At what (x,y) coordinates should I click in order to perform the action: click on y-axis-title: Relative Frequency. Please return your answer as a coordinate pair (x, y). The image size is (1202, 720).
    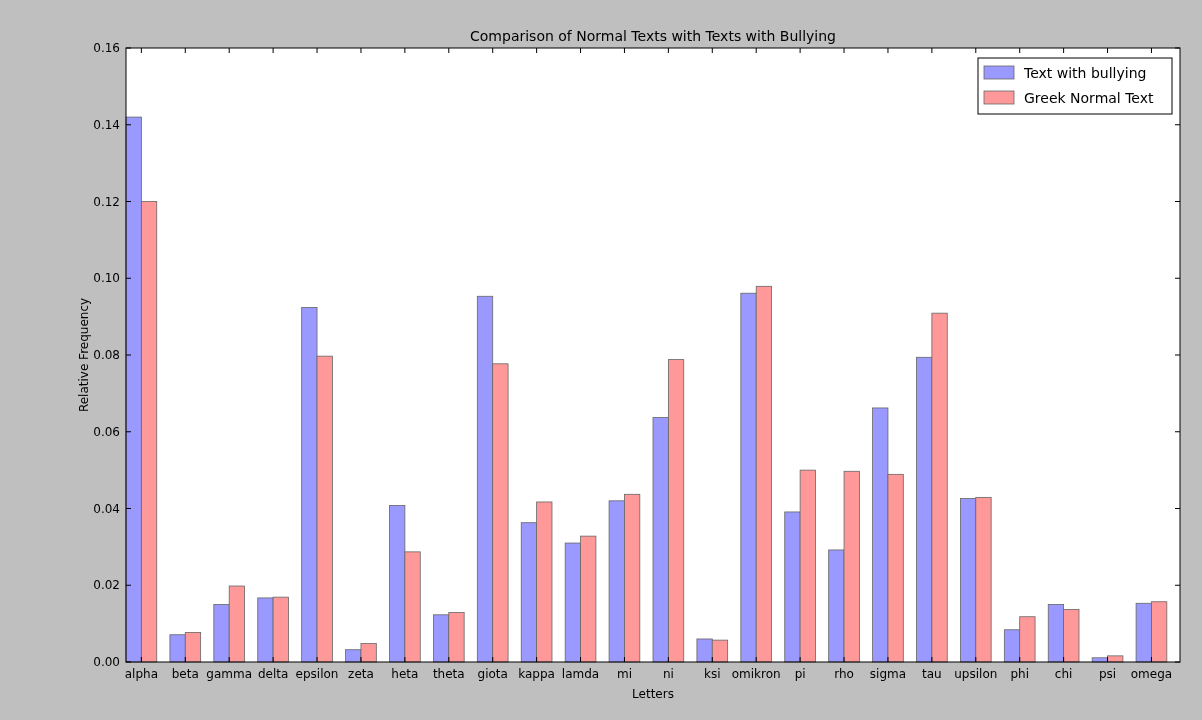
    Looking at the image, I should click on (84, 355).